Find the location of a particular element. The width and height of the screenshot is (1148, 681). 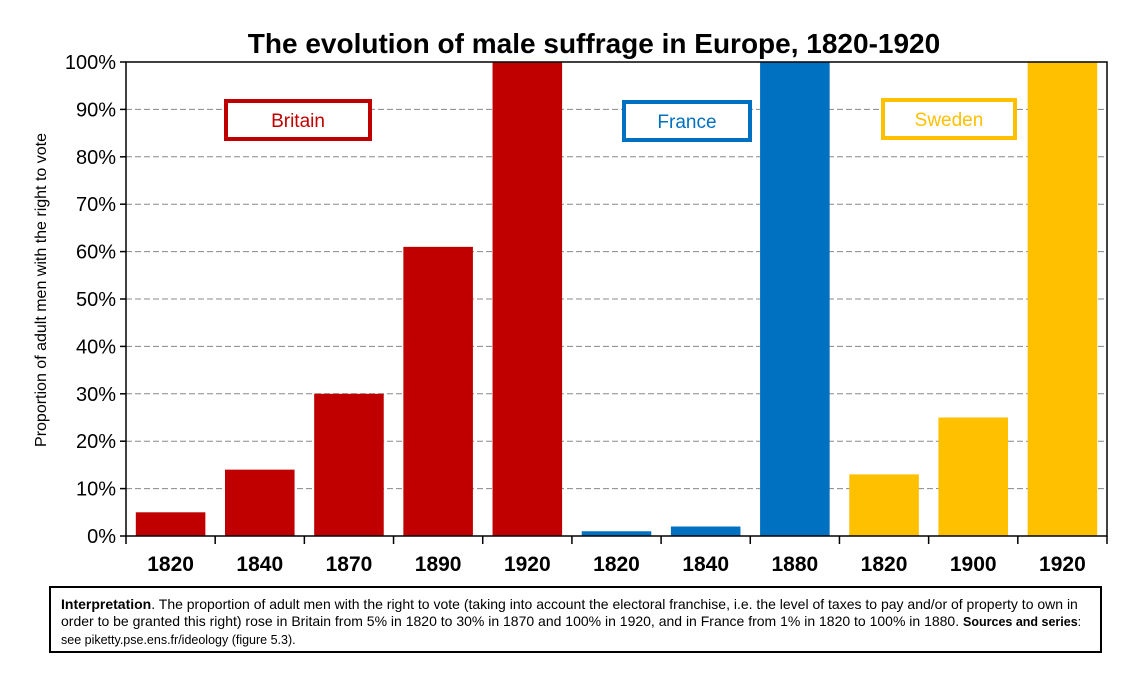

note-label-interpretation: Interpretation is located at coordinates (106, 604).